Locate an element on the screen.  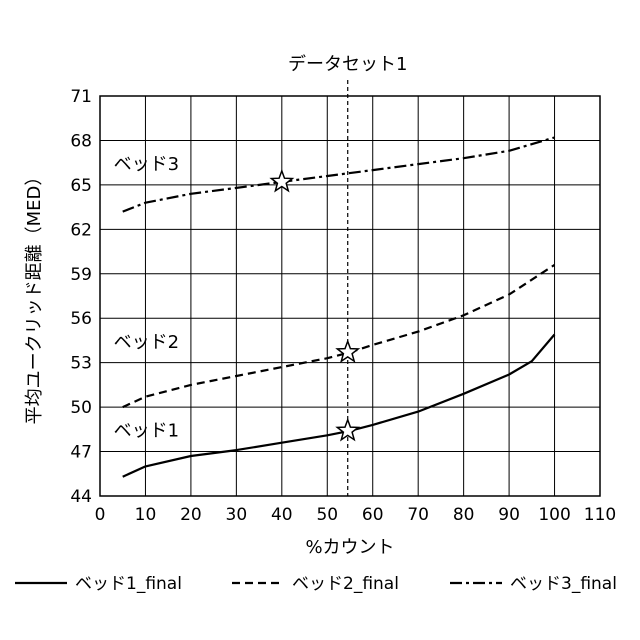
x-tick-labels: 0 10 20 30 40 50 60 70 80 90 100 110 is located at coordinates (356, 515).